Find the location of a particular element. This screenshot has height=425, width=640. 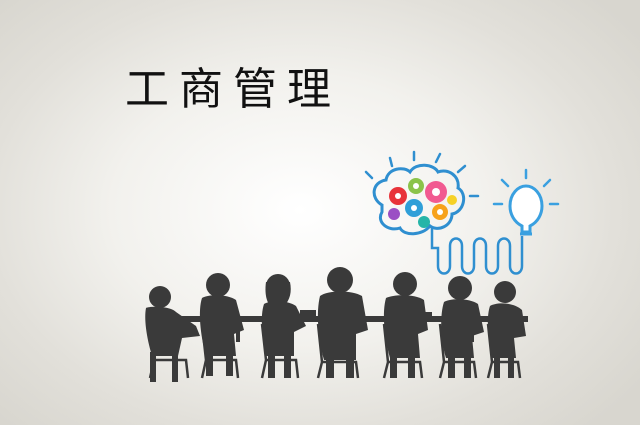

bulb-rays is located at coordinates (526, 187).